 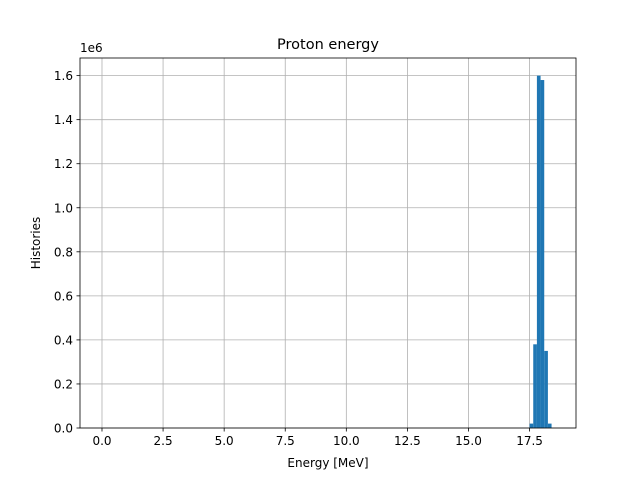 I want to click on x-tick-label: 5.0, so click(x=224, y=441).